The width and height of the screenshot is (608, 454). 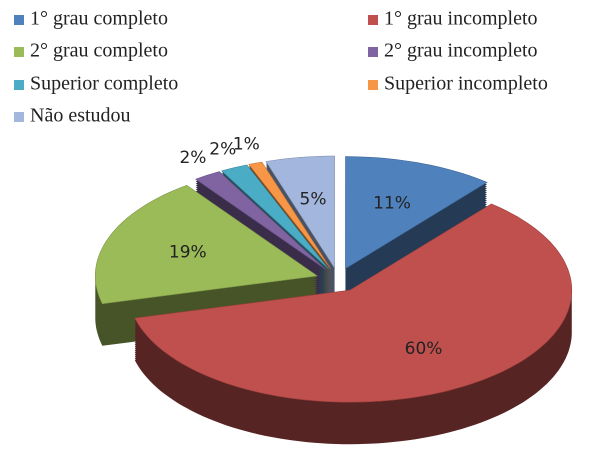 I want to click on legend-label: Não estudou, so click(x=80, y=116).